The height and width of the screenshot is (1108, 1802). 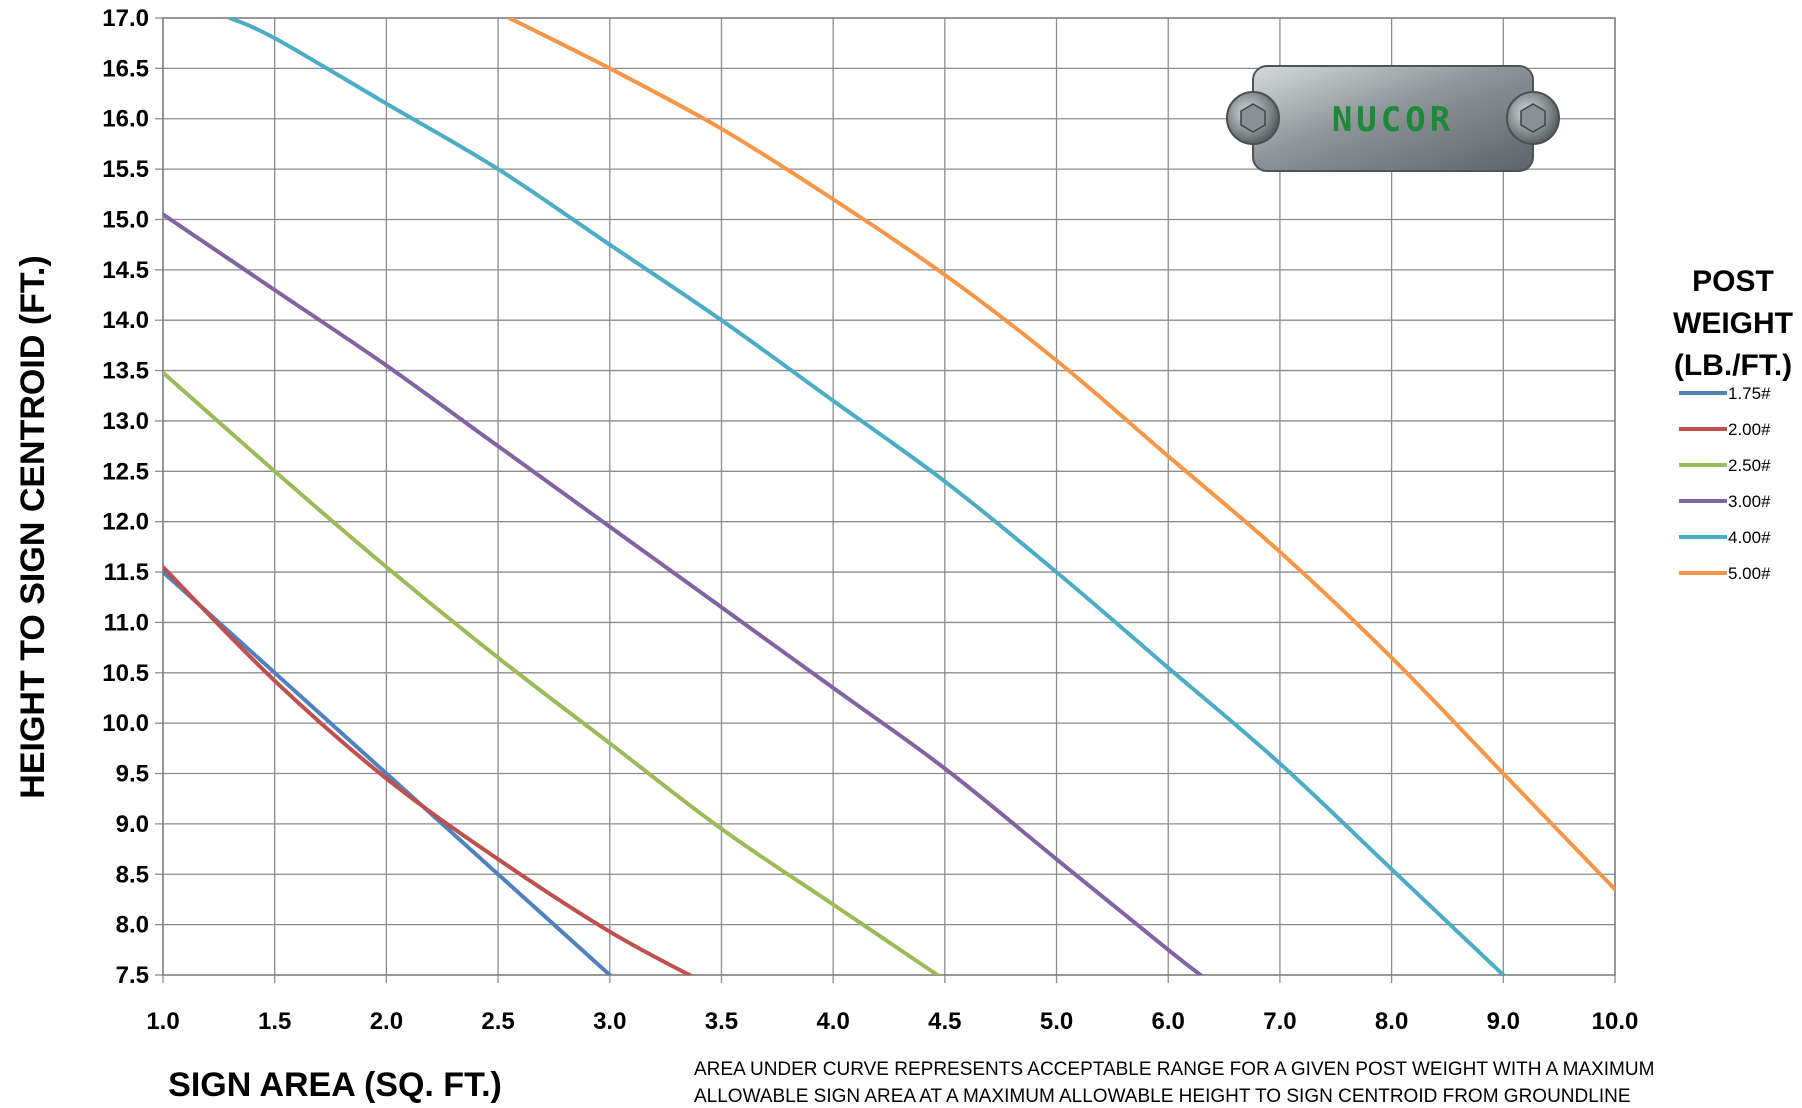 I want to click on nucor-logo: NUCOR, so click(x=1393, y=118).